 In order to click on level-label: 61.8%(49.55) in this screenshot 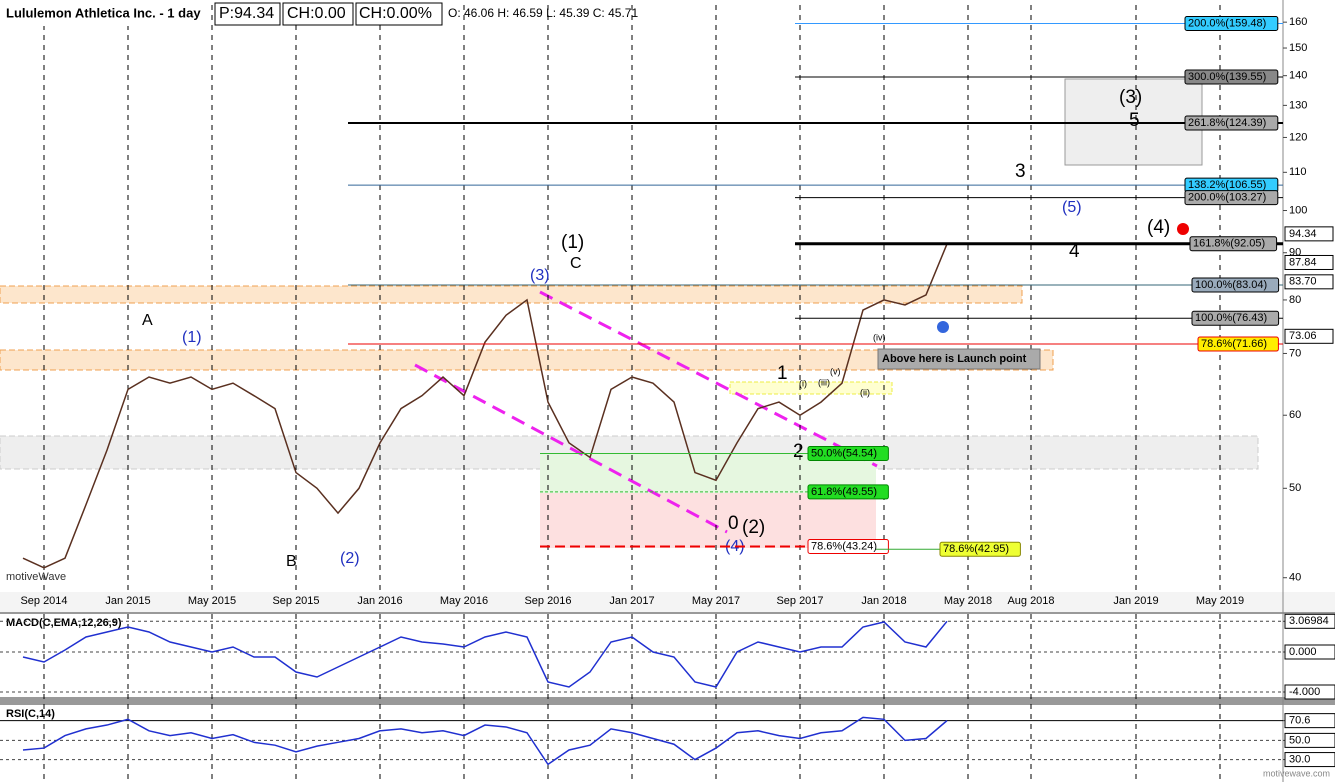, I will do `click(844, 492)`.